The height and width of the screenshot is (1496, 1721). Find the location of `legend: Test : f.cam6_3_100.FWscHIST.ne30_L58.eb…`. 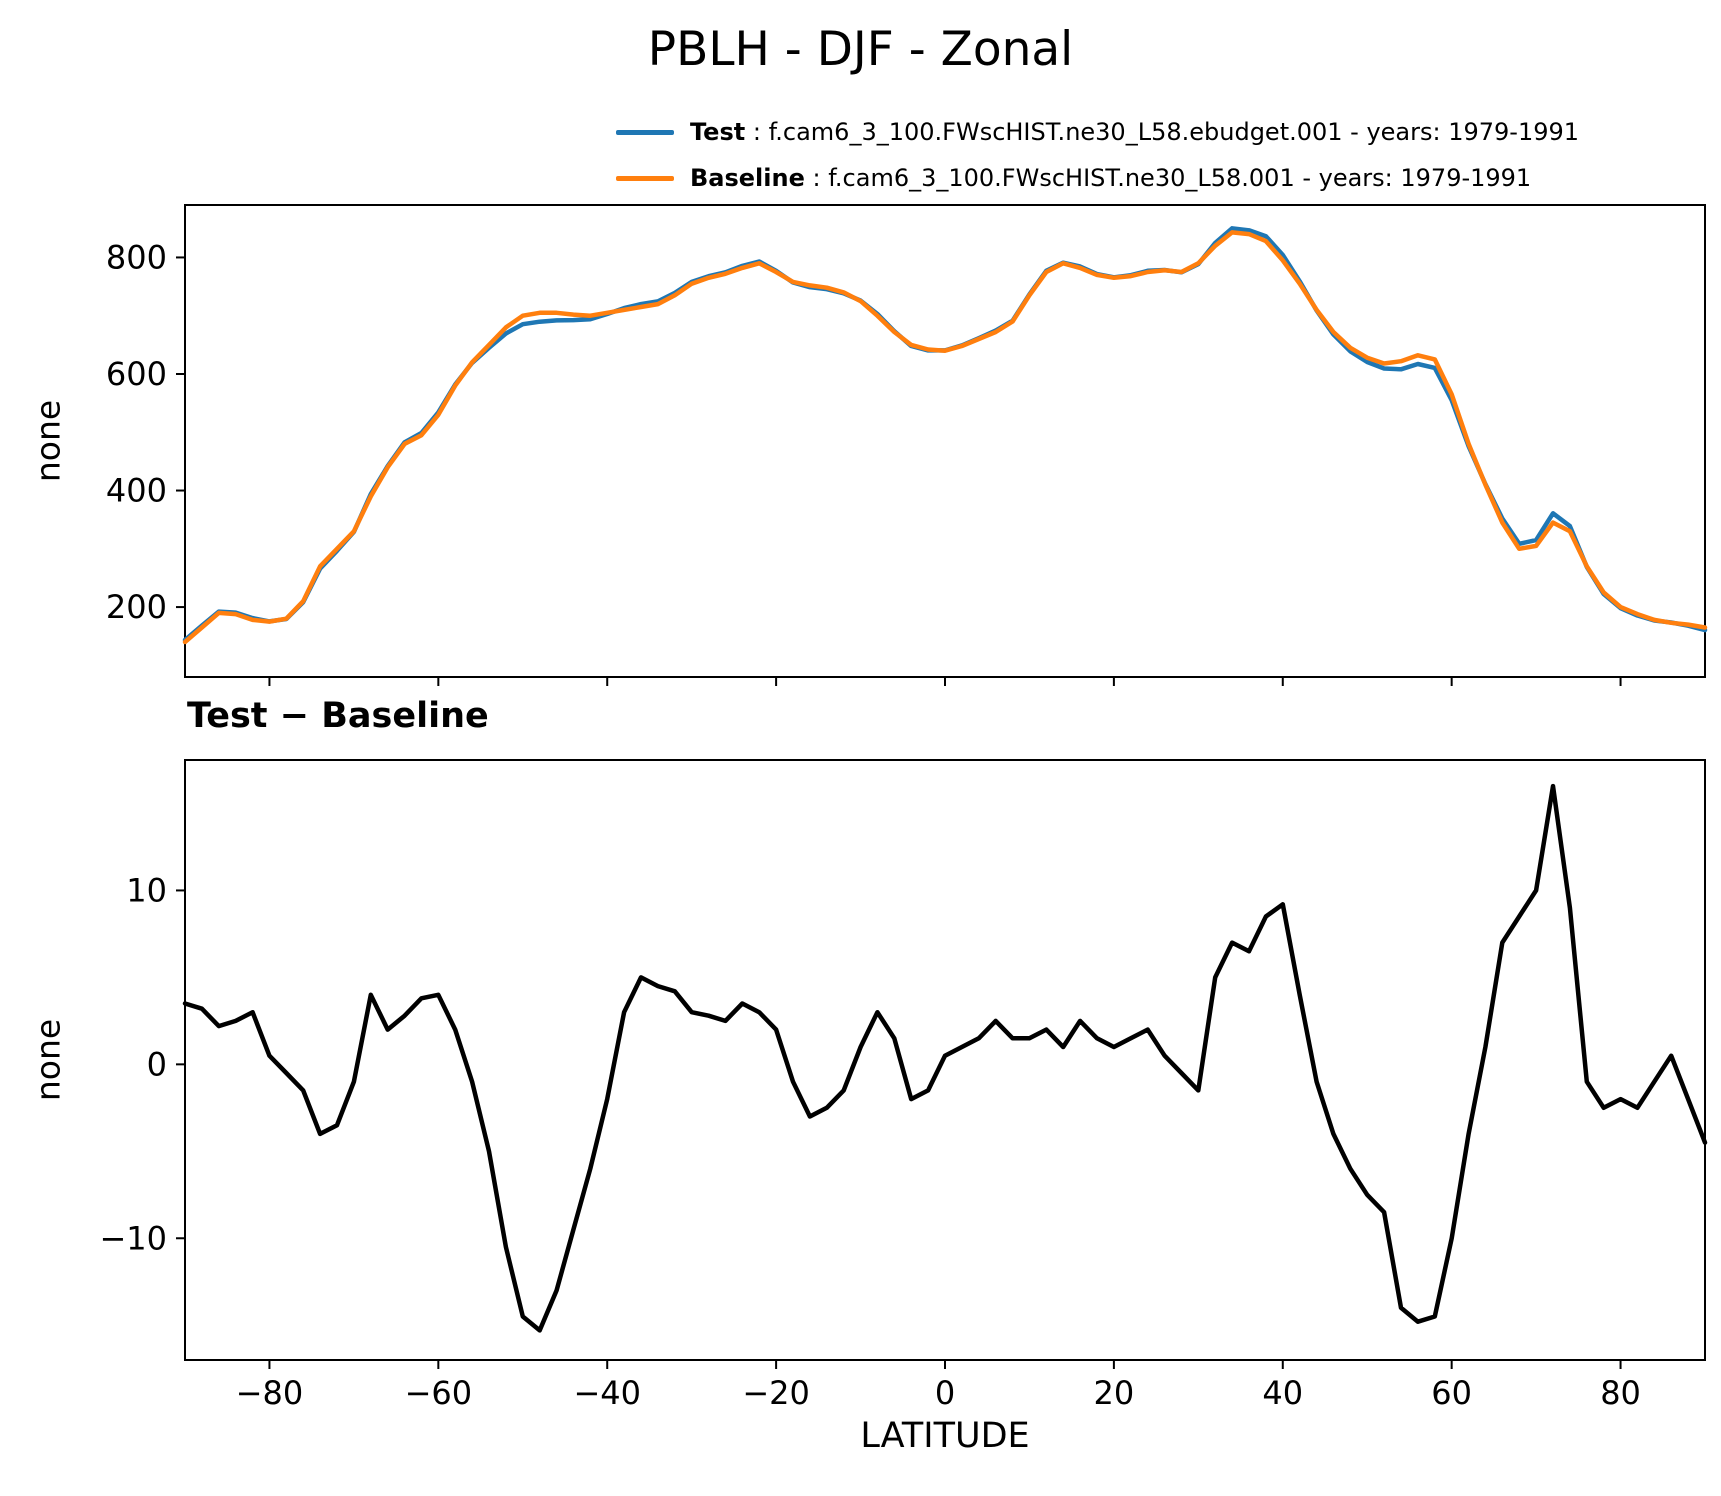

legend: Test : f.cam6_3_100.FWscHIST.ne30_L58.eb… is located at coordinates (1097, 155).